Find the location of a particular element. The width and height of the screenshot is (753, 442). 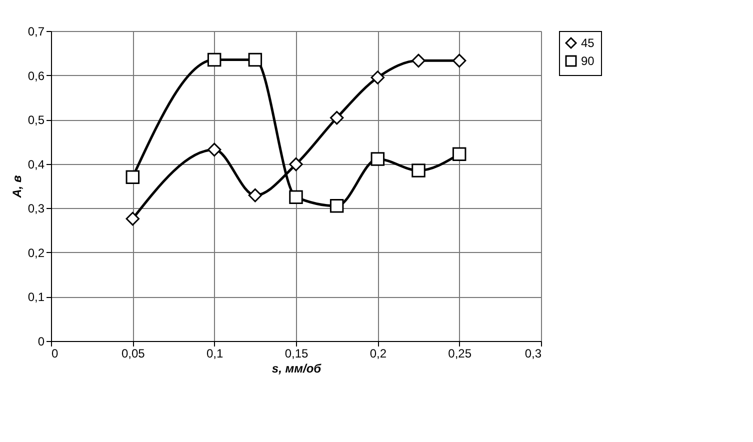

x-tick-label: 0,05 is located at coordinates (133, 353).